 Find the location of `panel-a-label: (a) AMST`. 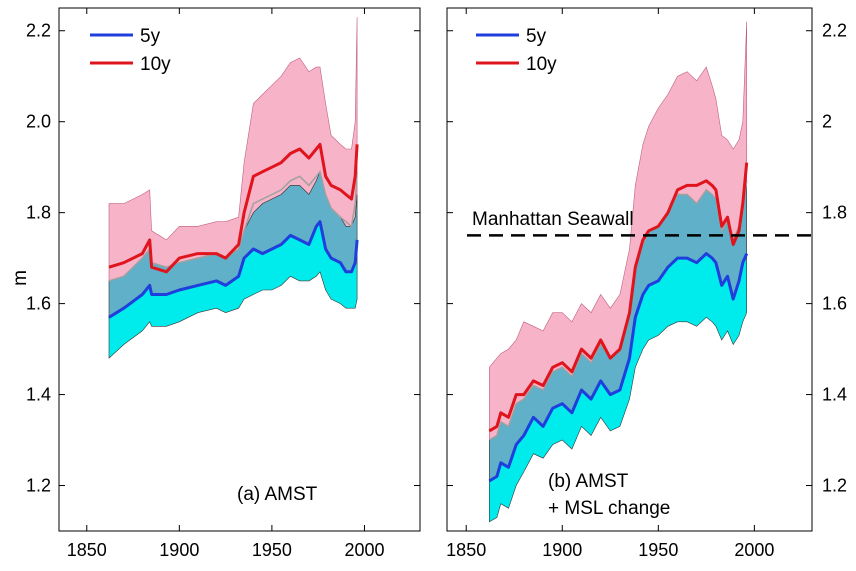

panel-a-label: (a) AMST is located at coordinates (277, 494).